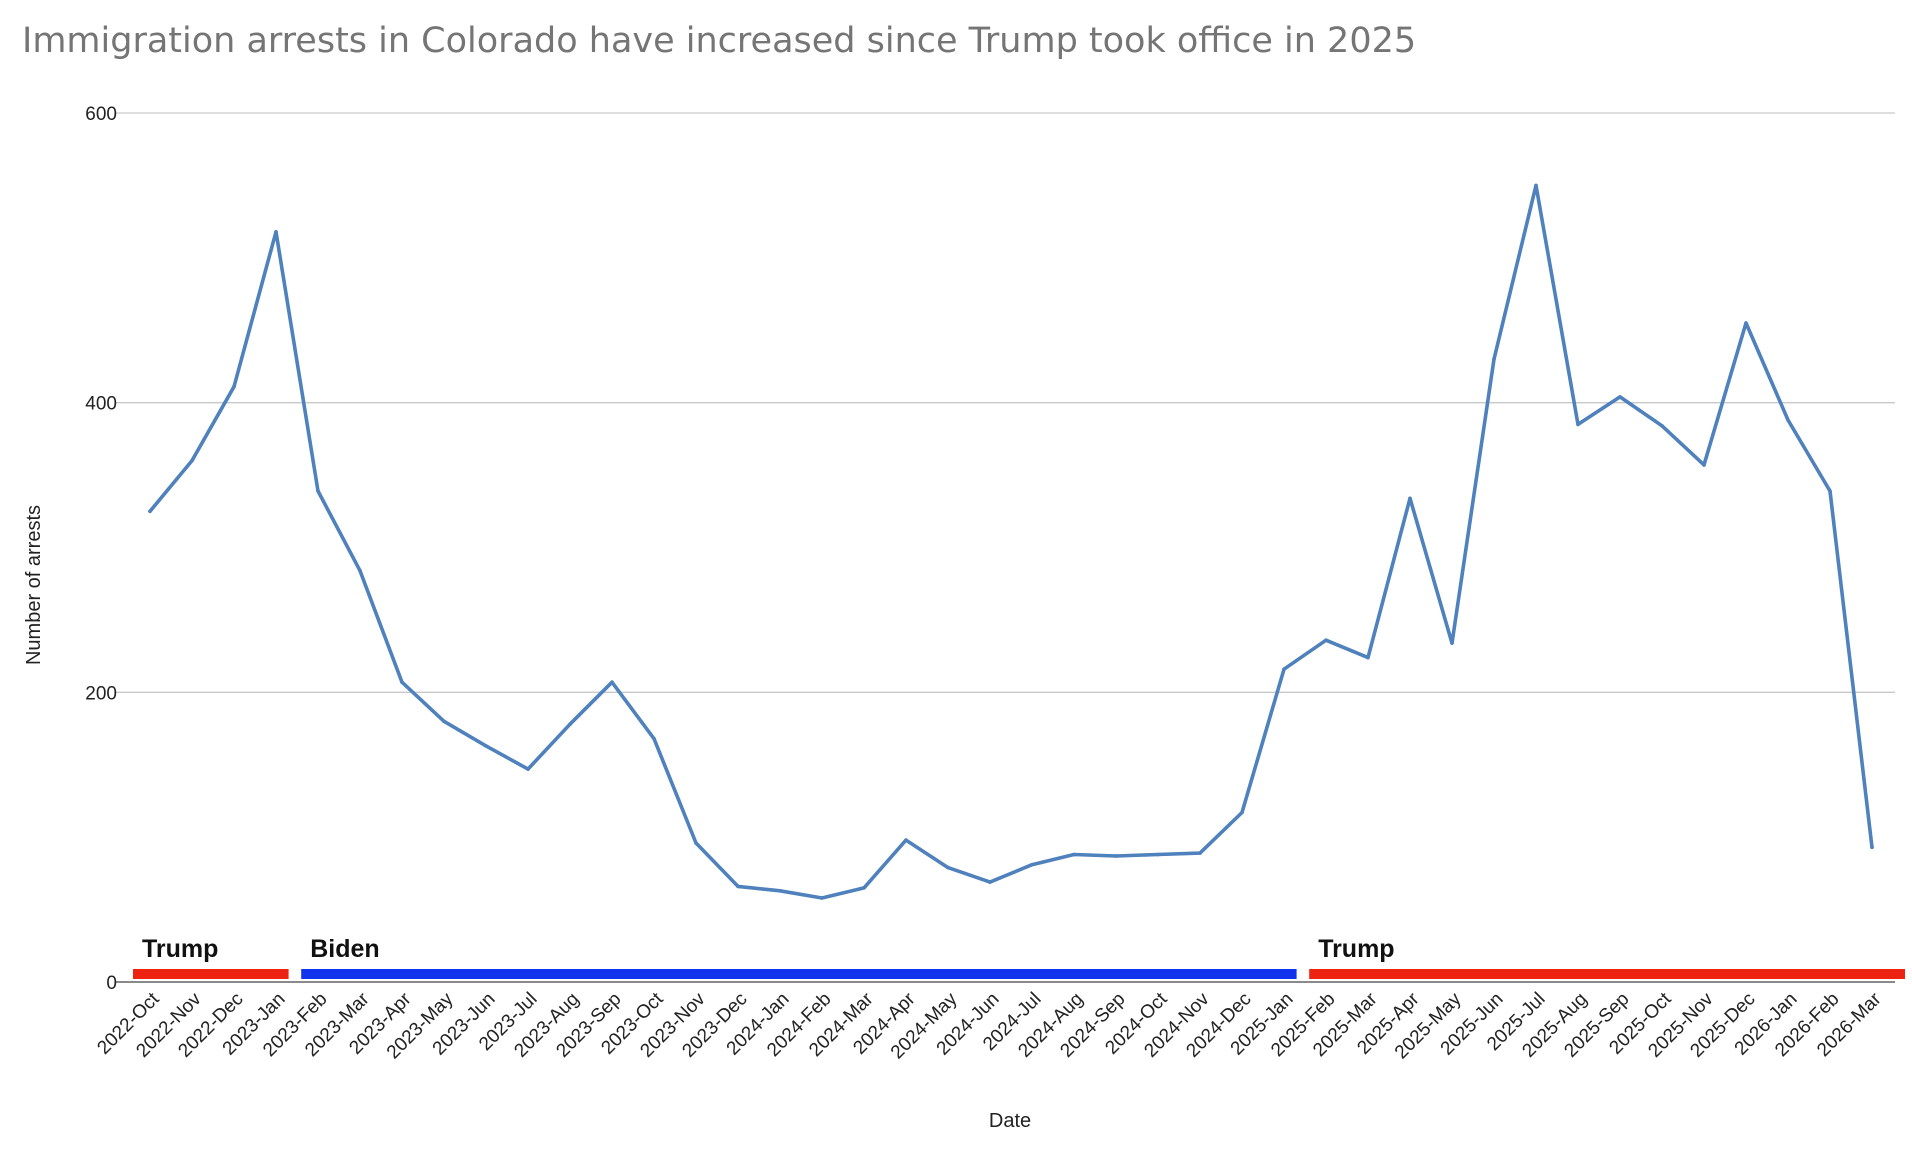 The image size is (1912, 1174). Describe the element at coordinates (111, 983) in the screenshot. I see `y-tick-label: 0` at that location.